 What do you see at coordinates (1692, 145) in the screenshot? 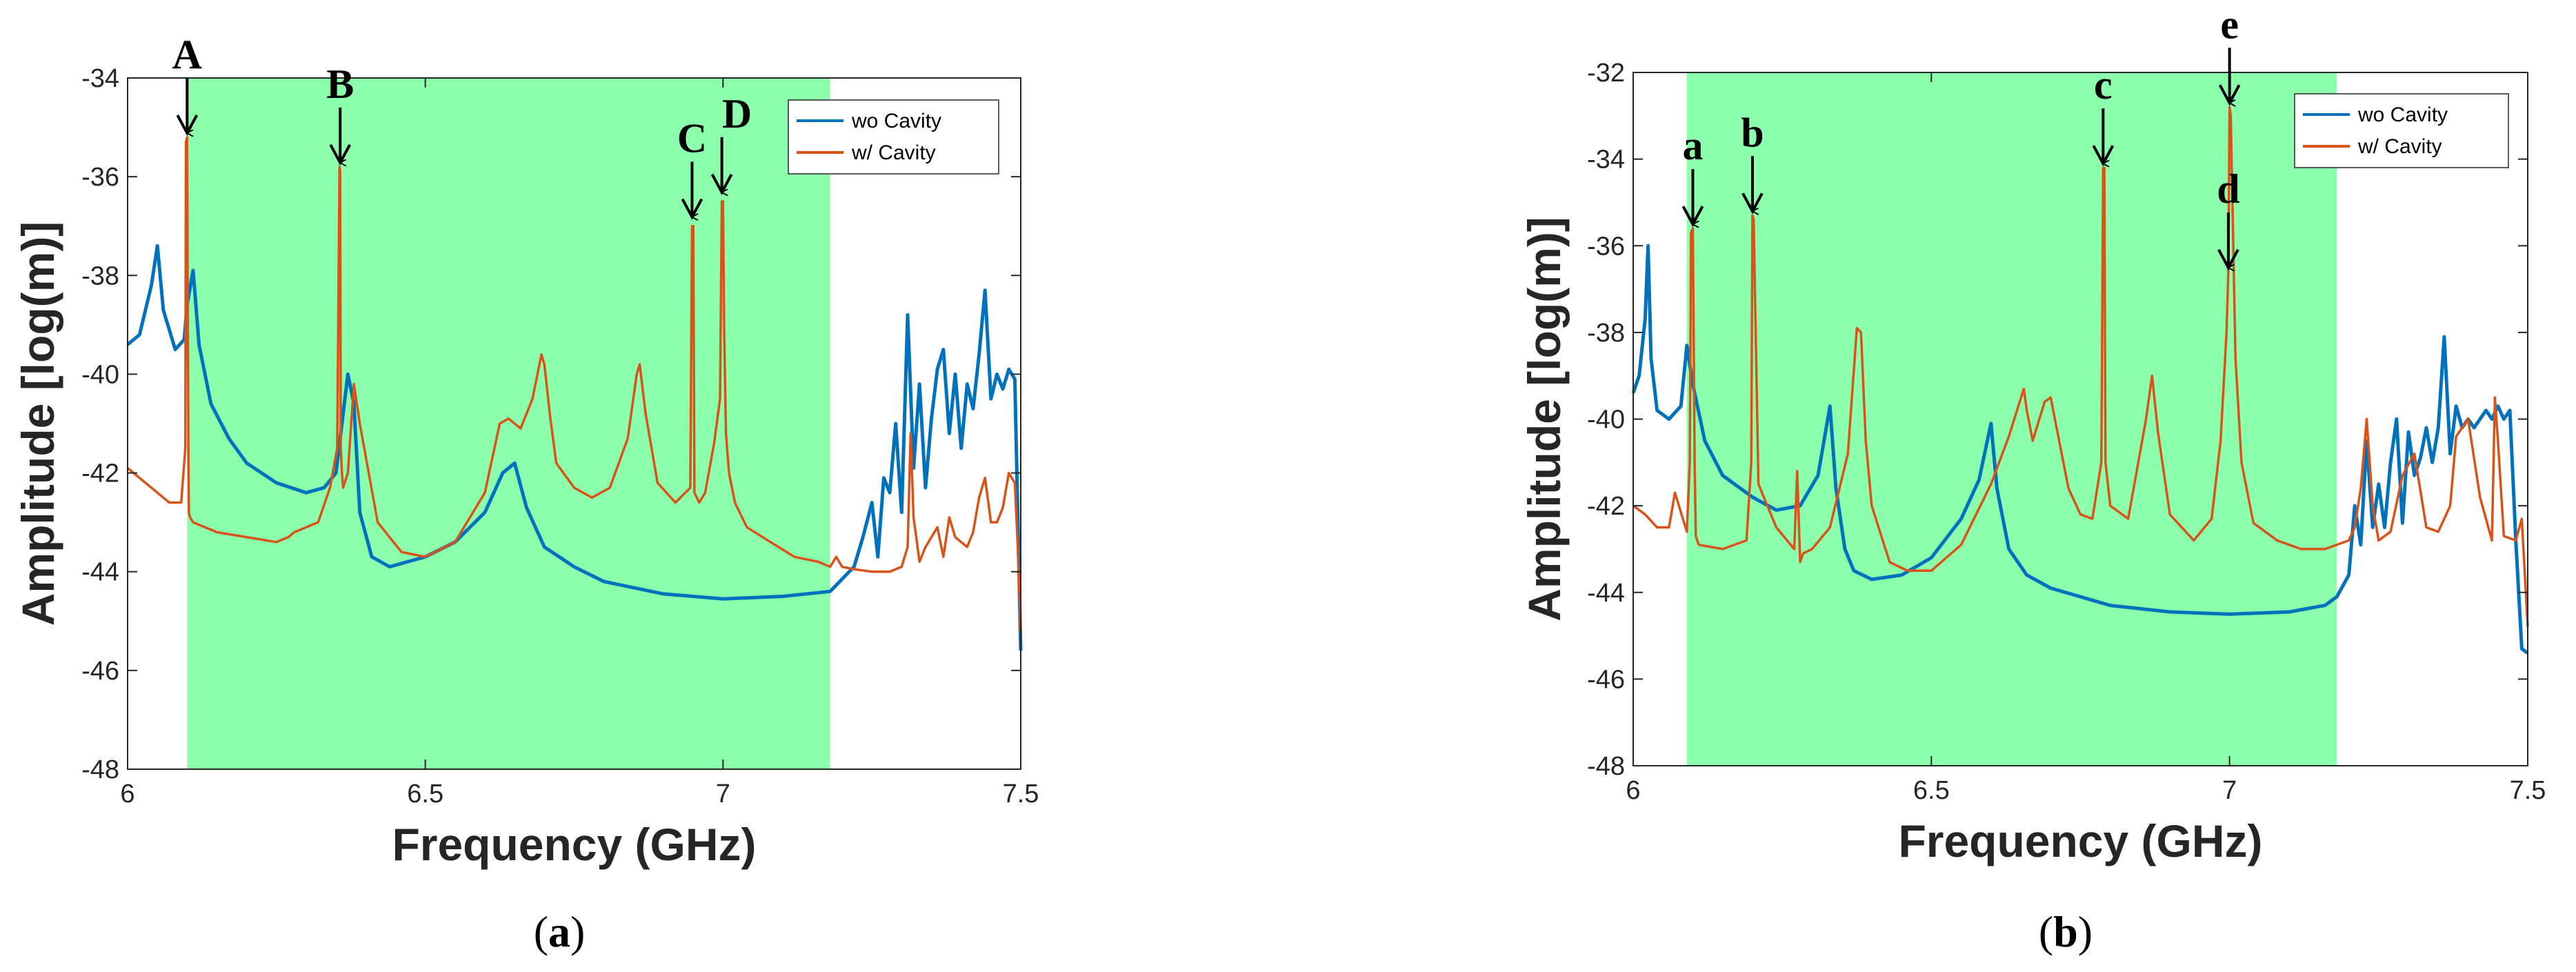
I see `annotation-label: a` at bounding box center [1692, 145].